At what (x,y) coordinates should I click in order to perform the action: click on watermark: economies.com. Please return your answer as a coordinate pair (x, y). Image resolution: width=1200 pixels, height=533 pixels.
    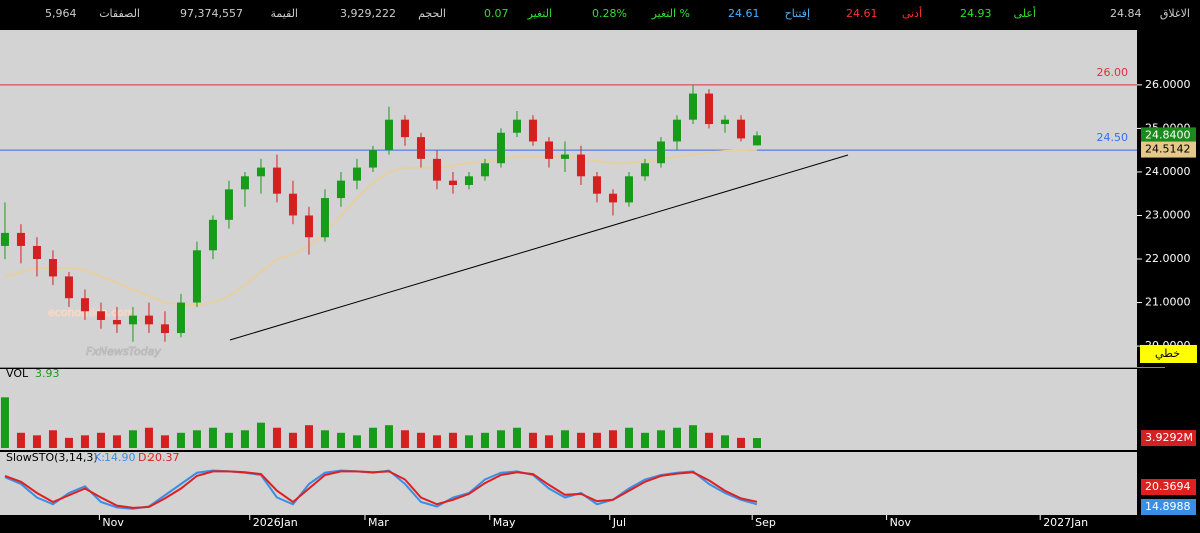
    Looking at the image, I should click on (91, 312).